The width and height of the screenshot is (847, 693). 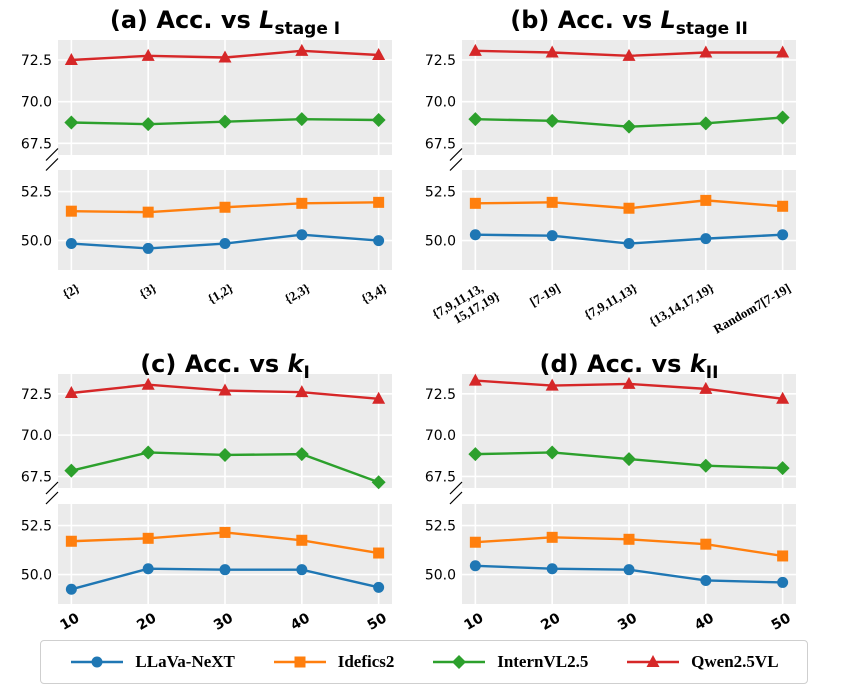 I want to click on legend-item-qwen: Qwen2.5VL, so click(x=702, y=662).